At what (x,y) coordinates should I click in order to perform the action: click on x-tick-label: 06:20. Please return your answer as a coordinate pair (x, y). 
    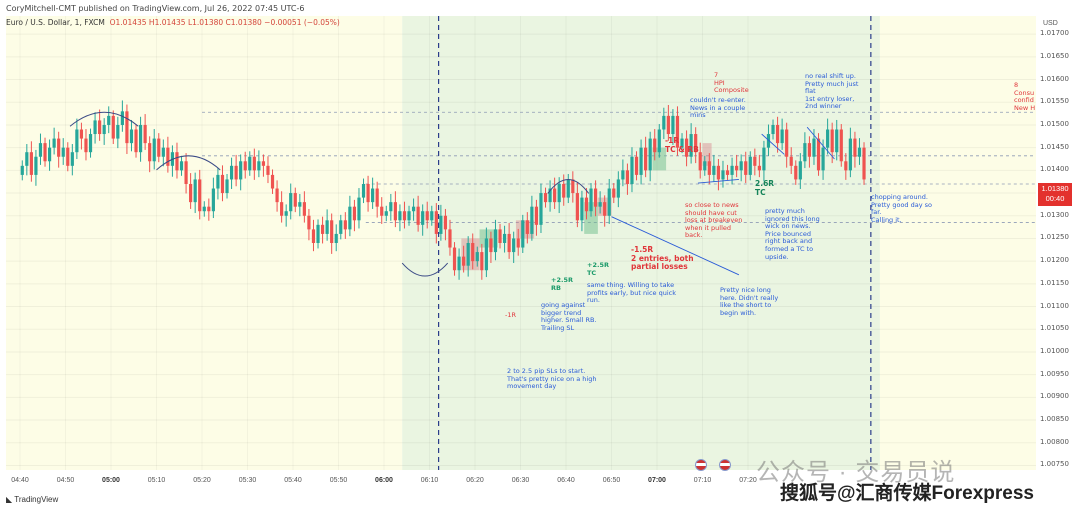
    Looking at the image, I should click on (475, 480).